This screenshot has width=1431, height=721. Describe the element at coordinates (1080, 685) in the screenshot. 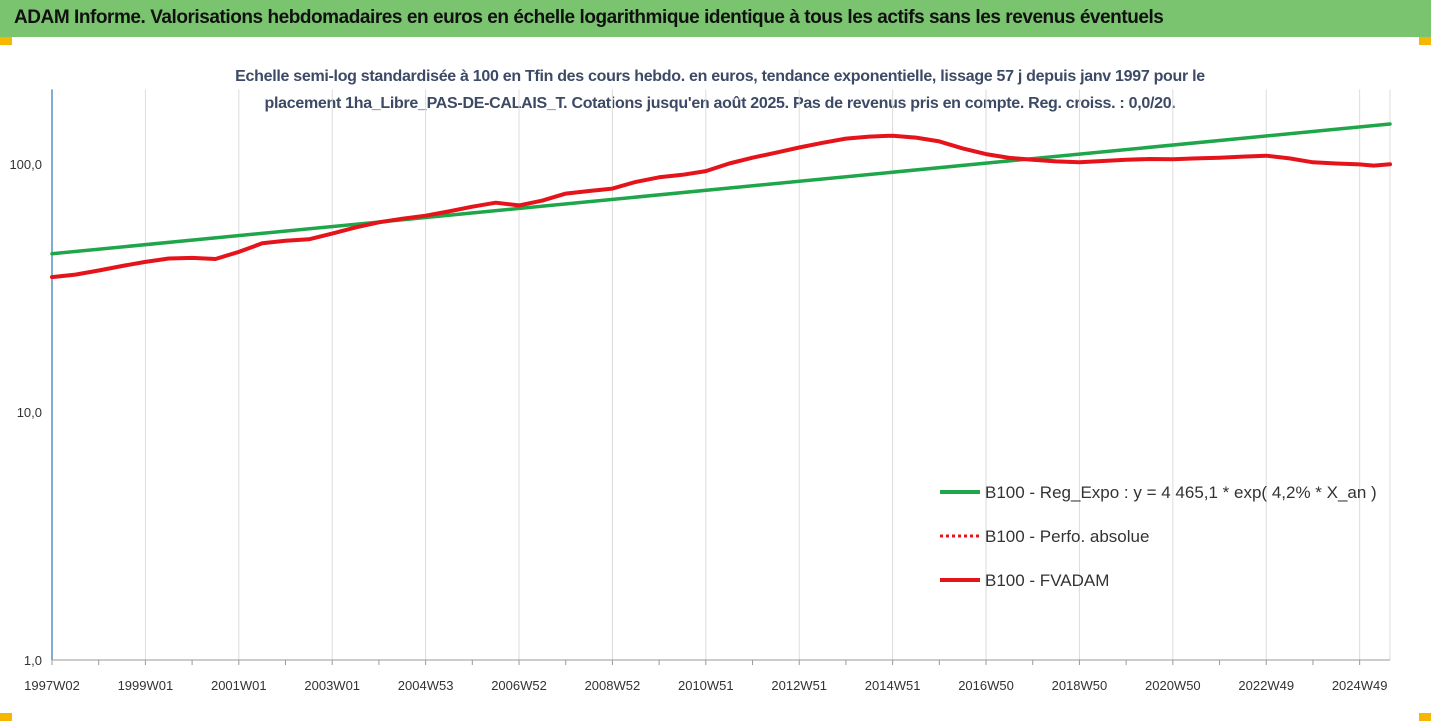

I see `x-tick-label: 2018W50` at that location.